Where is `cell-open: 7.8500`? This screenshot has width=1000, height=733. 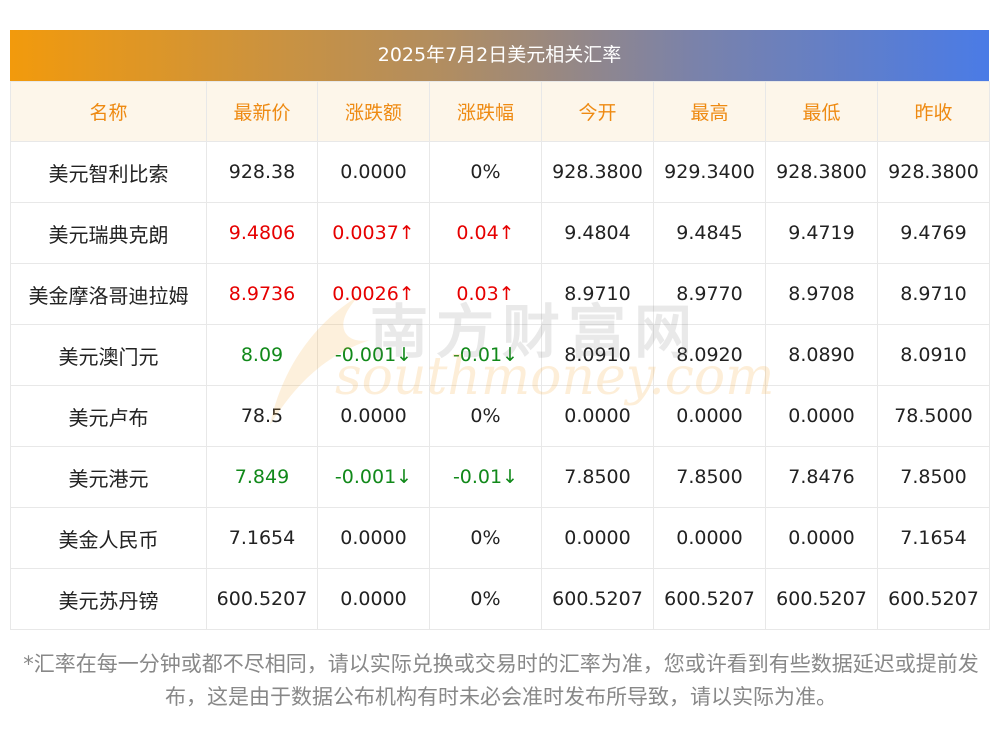 cell-open: 7.8500 is located at coordinates (597, 477).